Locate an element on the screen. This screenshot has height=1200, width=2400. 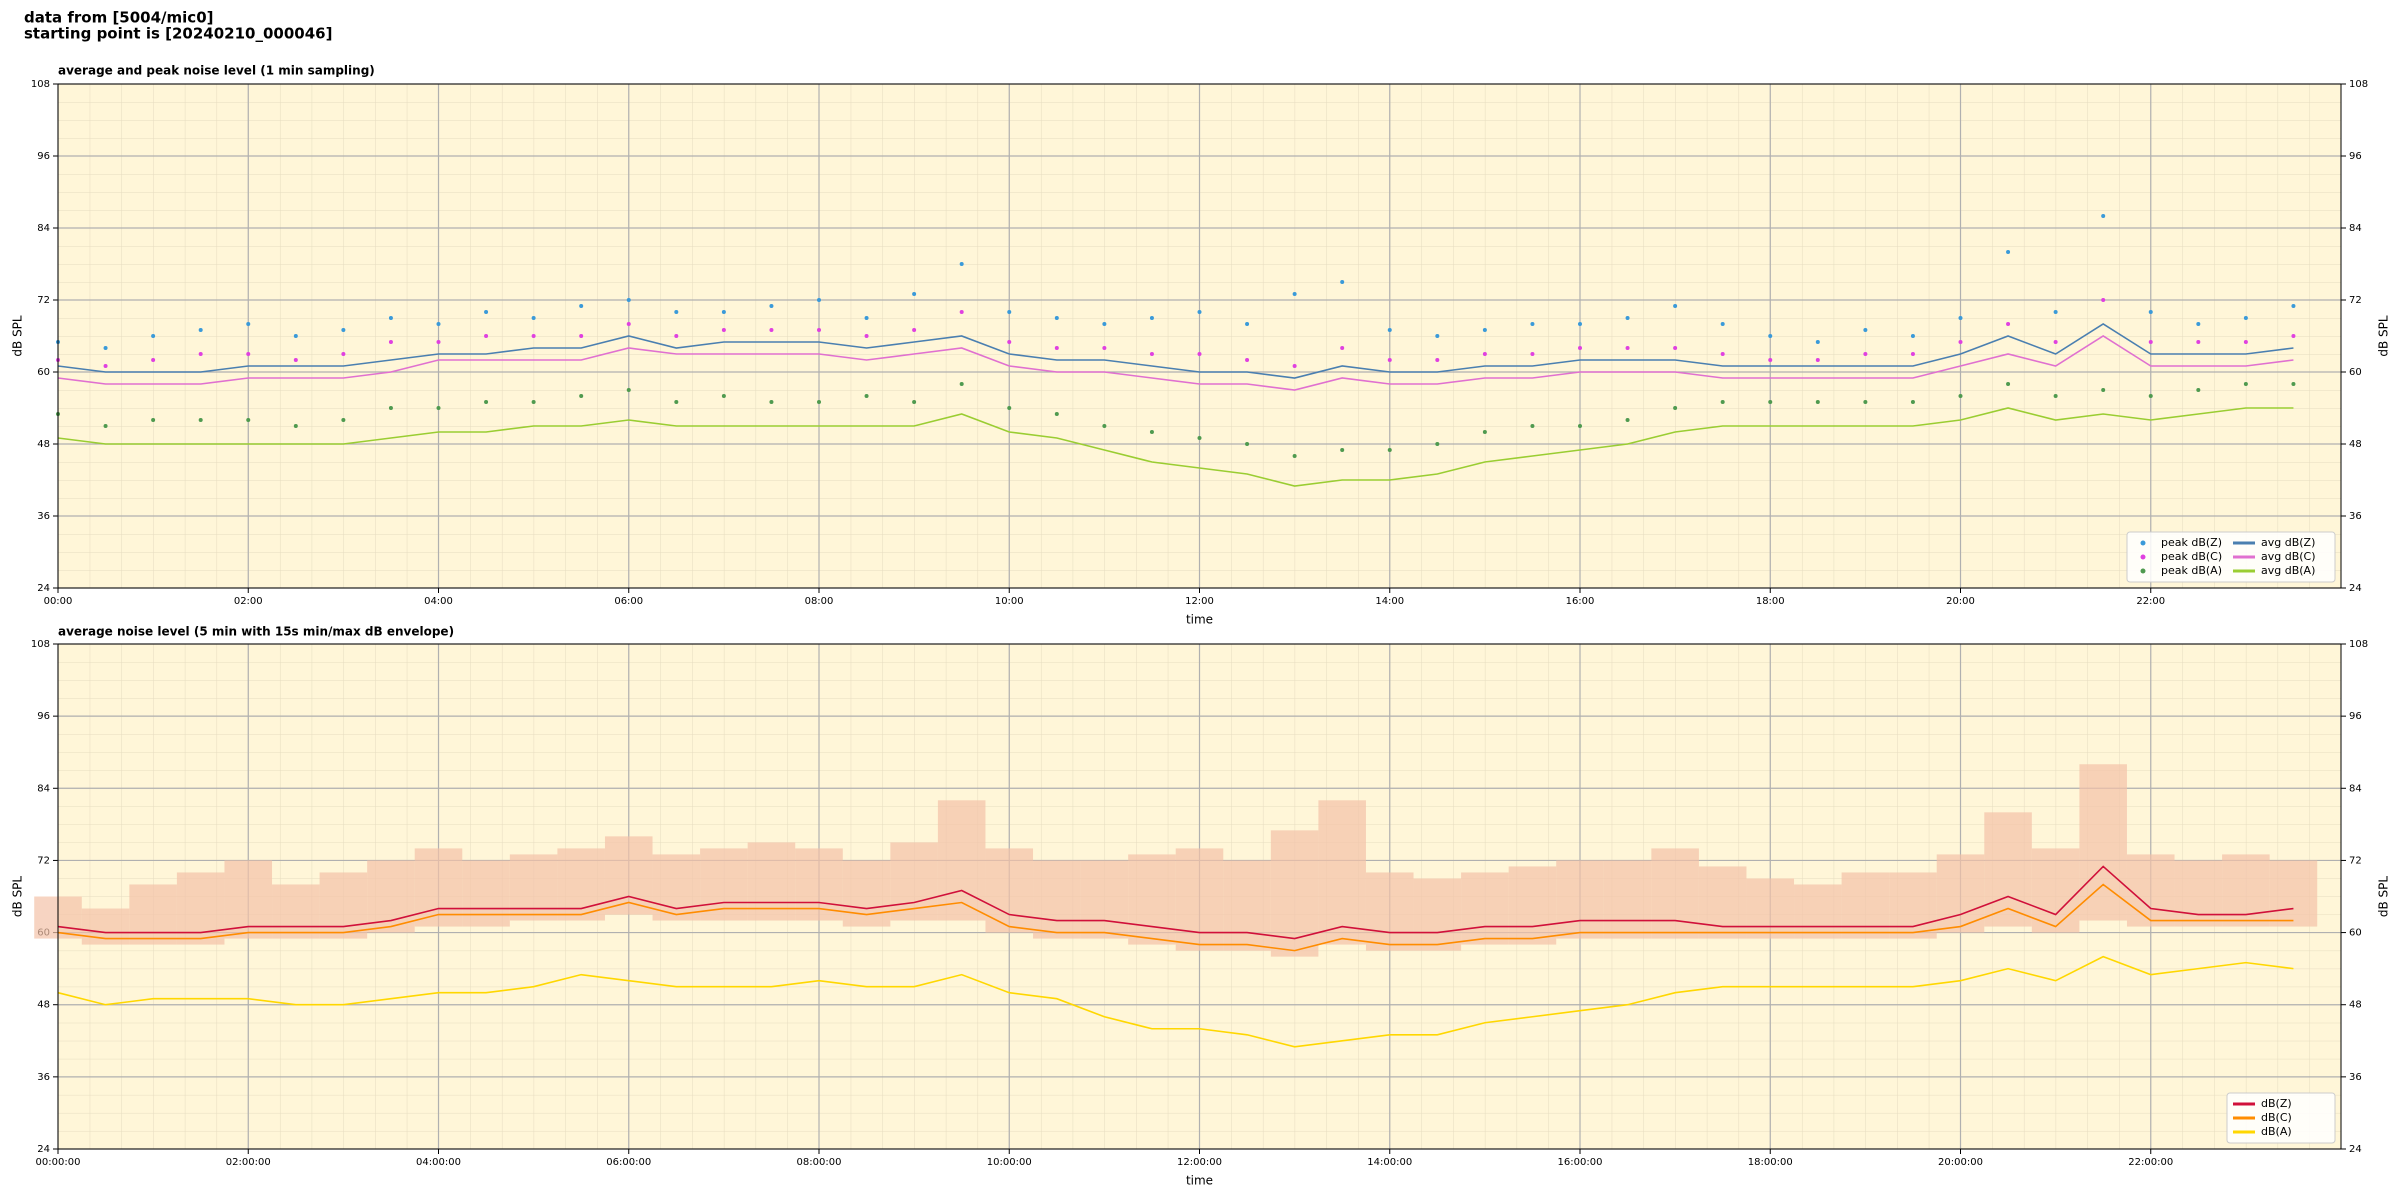
y-tick-label-right: 96 is located at coordinates (2355, 156).